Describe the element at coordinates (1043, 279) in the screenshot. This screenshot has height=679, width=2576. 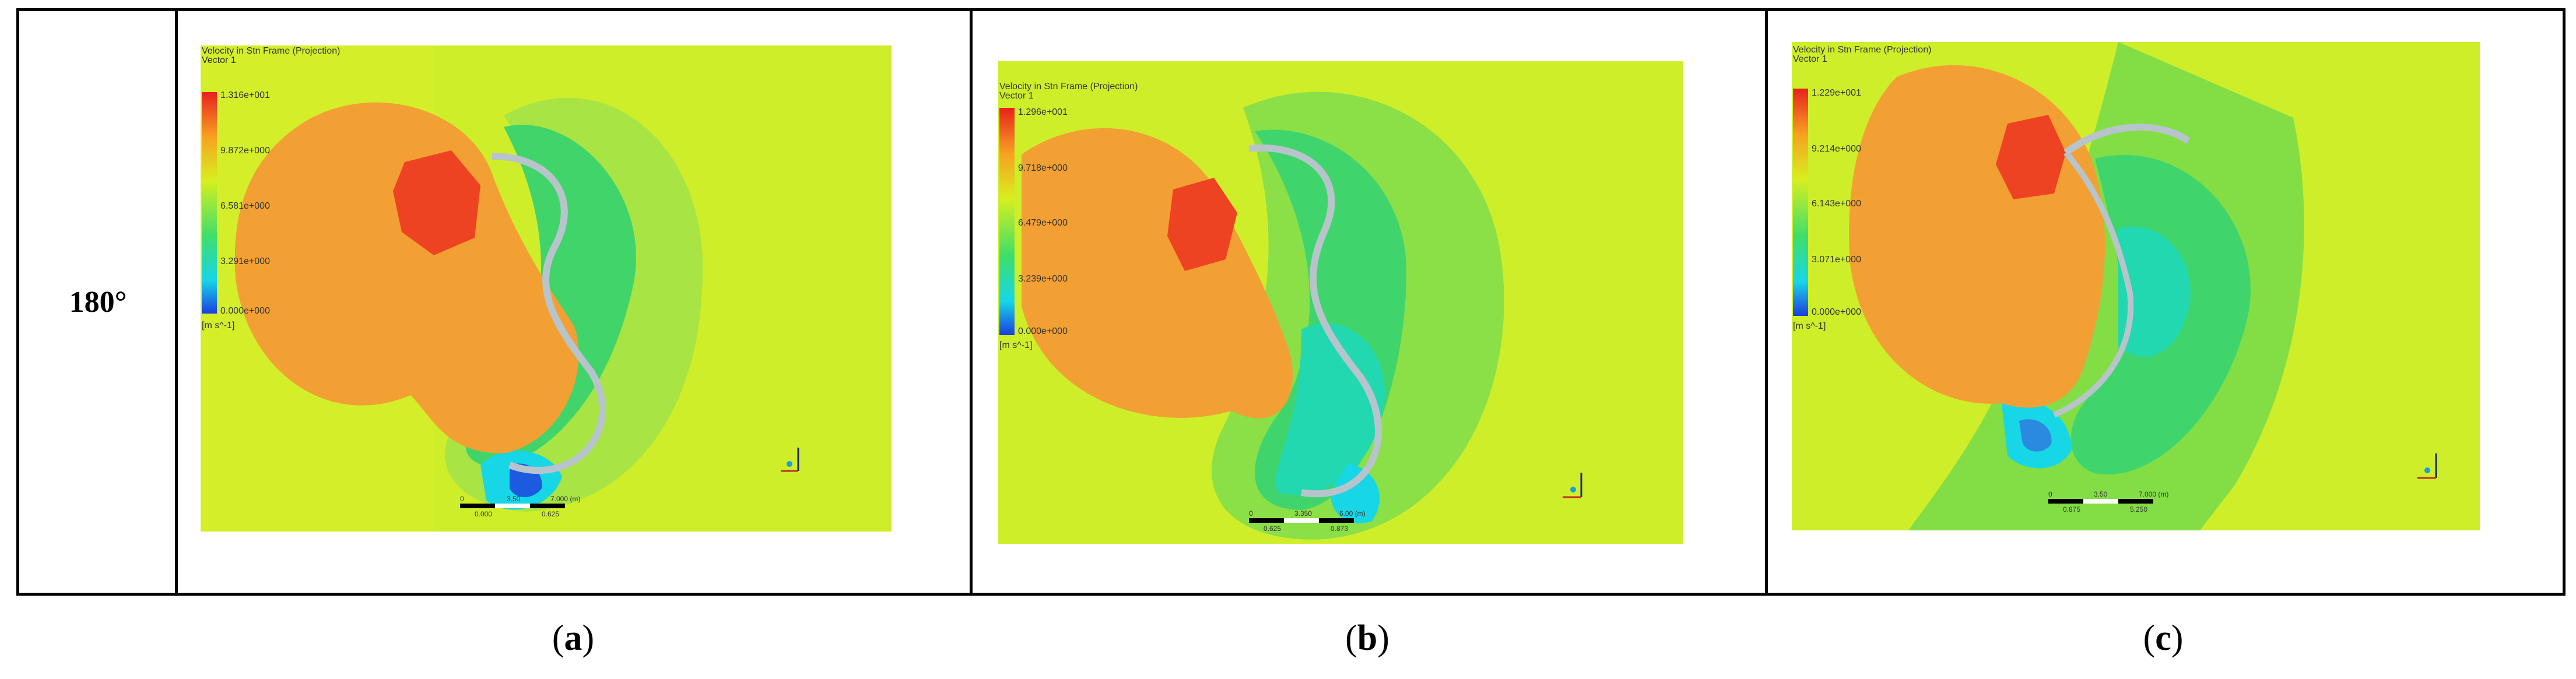
I see `svg-text: 3.239e+000` at that location.